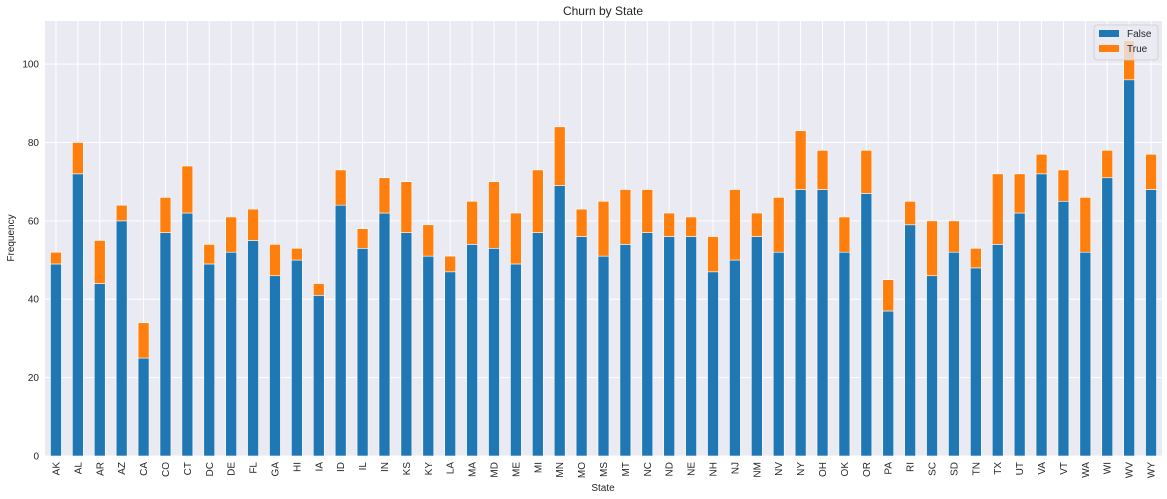  What do you see at coordinates (1152, 470) in the screenshot?
I see `x-tick-label: WY` at bounding box center [1152, 470].